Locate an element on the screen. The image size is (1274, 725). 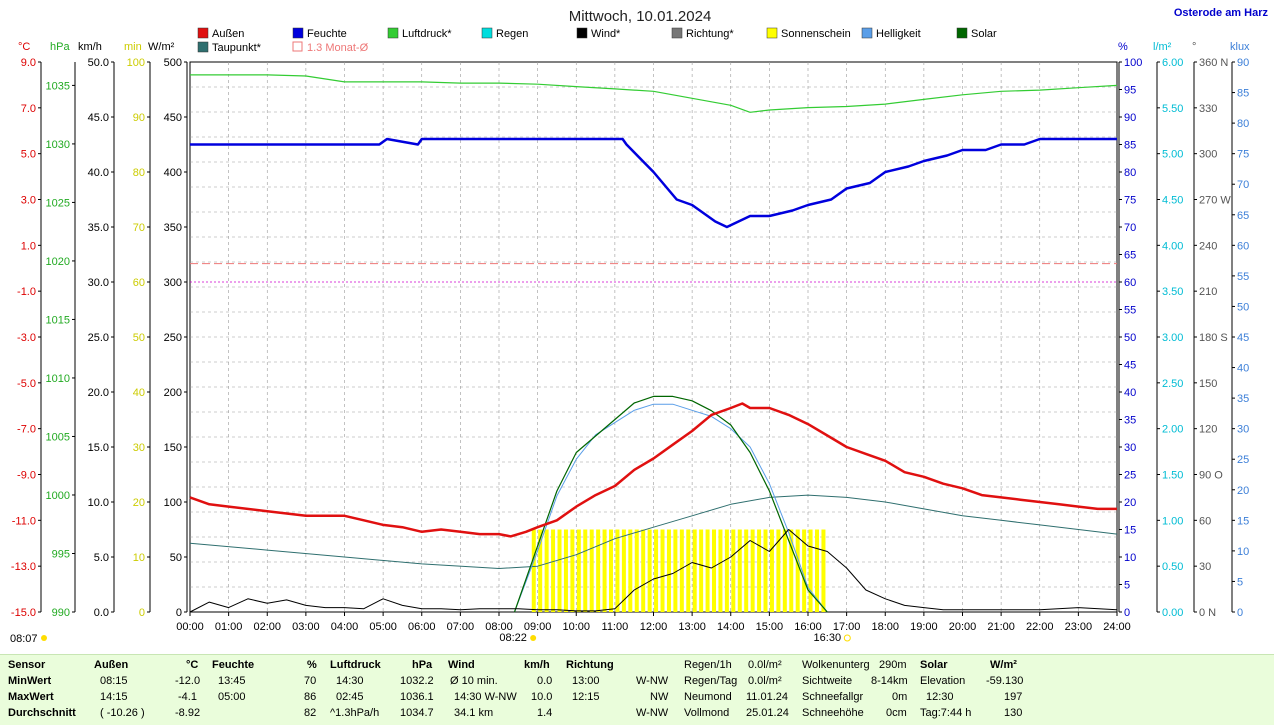
axis-label-time: 08:00 is located at coordinates (499, 627).